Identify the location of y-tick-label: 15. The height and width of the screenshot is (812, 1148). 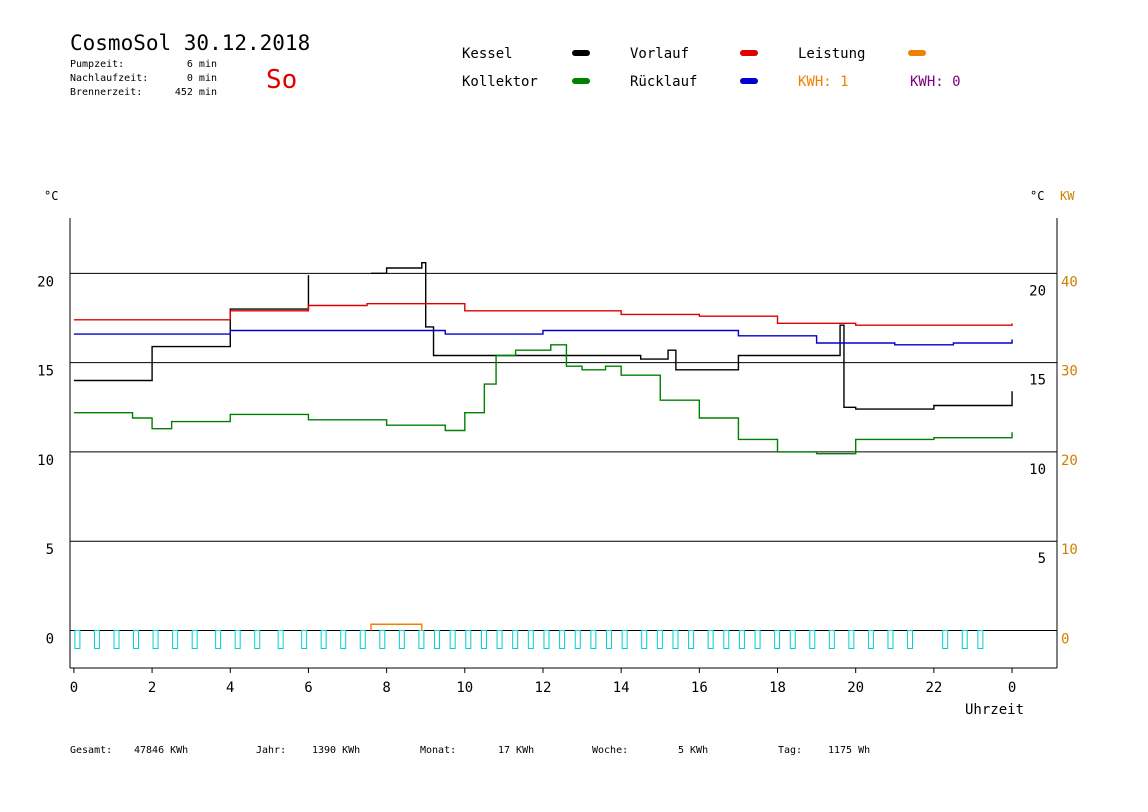
(45, 372).